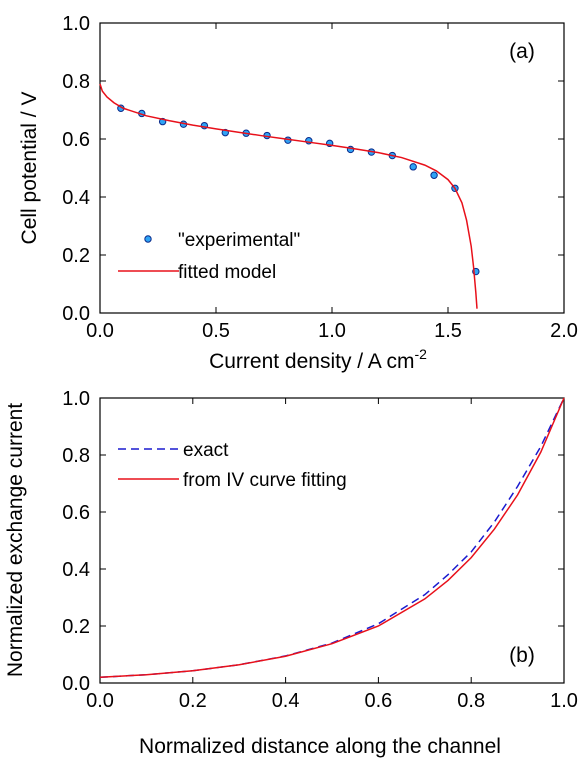 The width and height of the screenshot is (581, 762). I want to click on y-axis-title-b: Normalized exchange current, so click(15, 540).